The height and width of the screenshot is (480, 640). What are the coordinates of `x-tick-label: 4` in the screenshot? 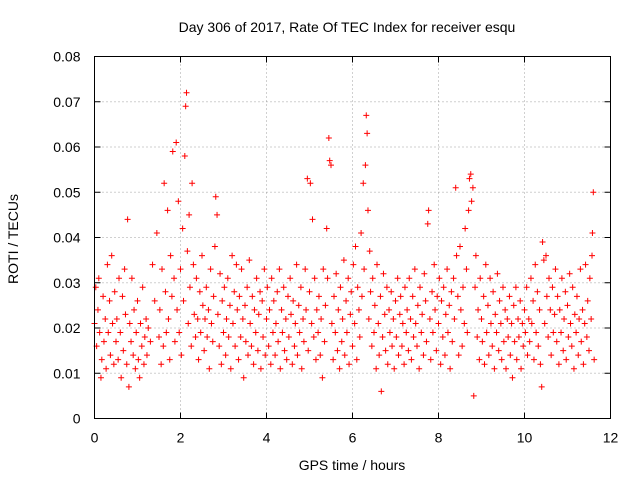 It's located at (267, 438).